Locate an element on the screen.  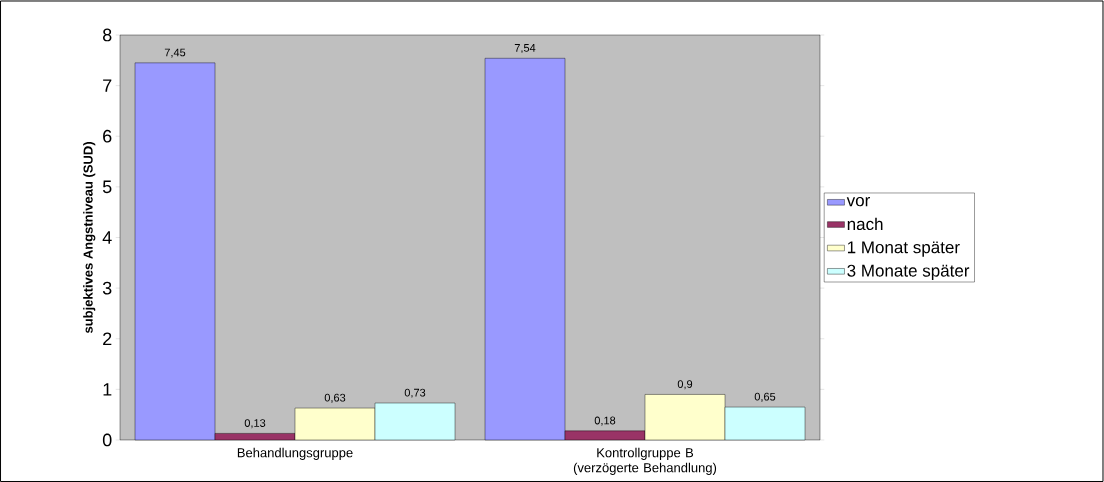
y-tick-label: 2 is located at coordinates (107, 339).